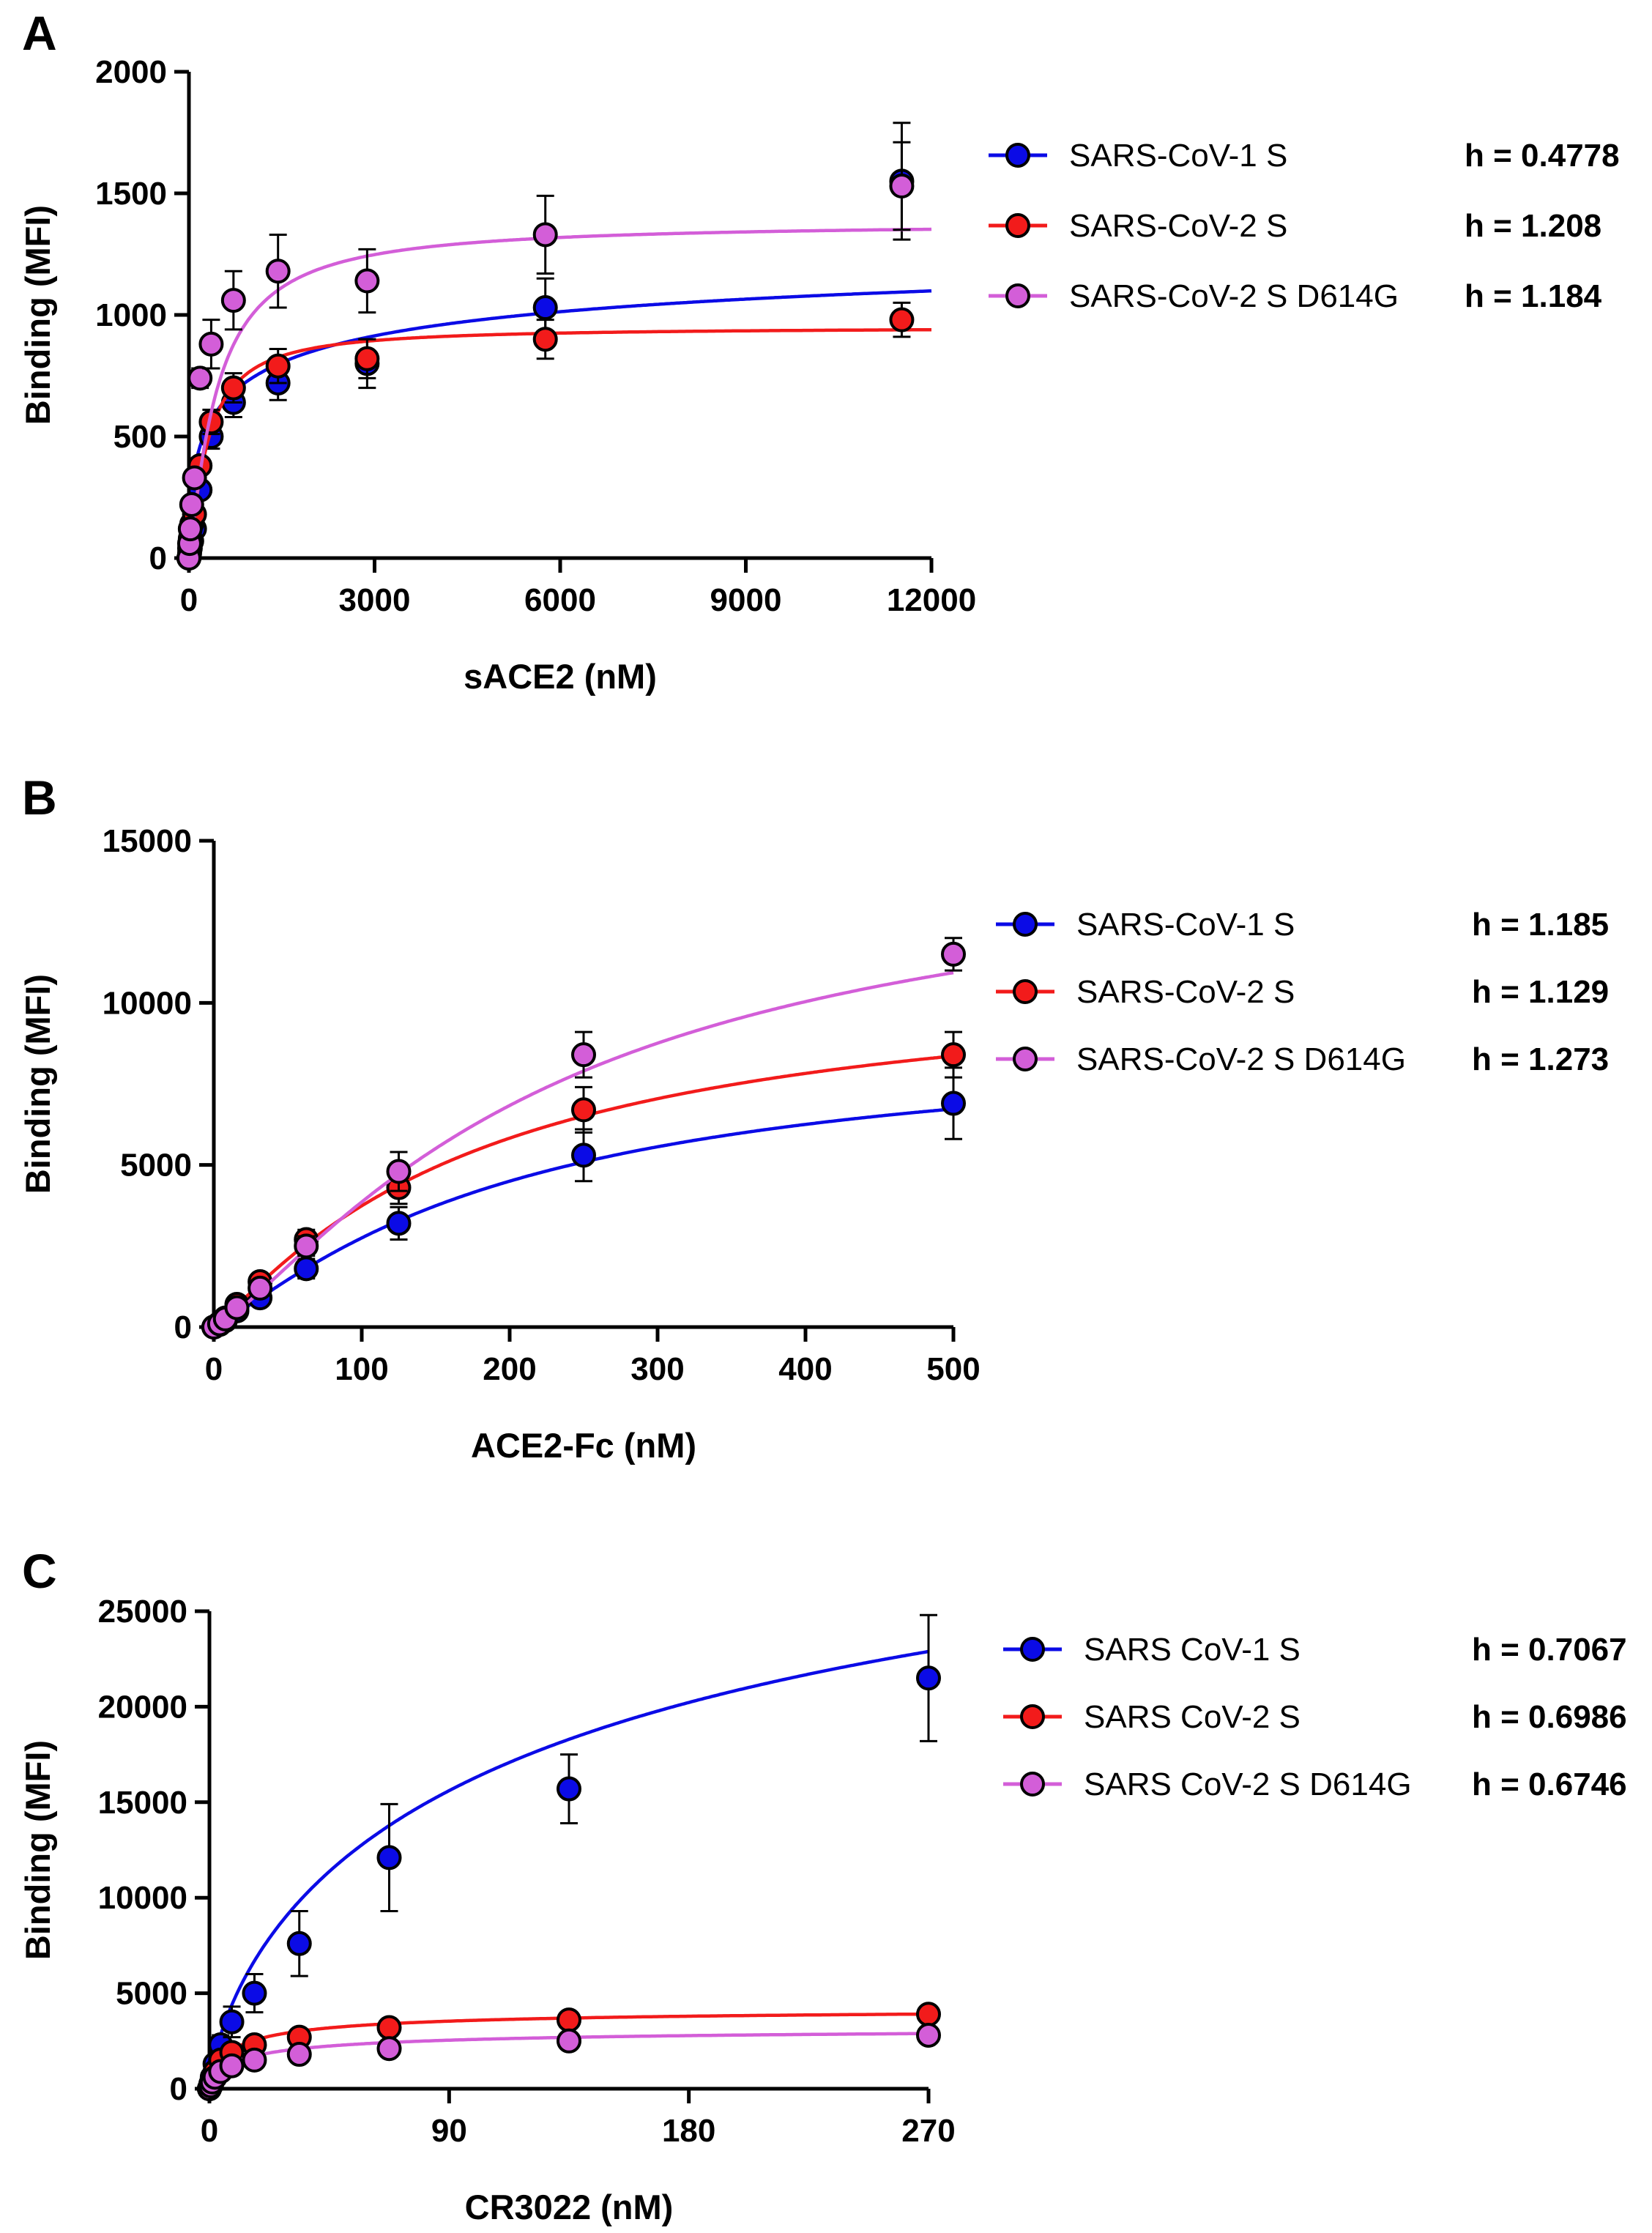 This screenshot has width=1652, height=2233. What do you see at coordinates (1295, 226) in the screenshot?
I see `legend-item: SARS-CoV-2 S h = 1.208` at bounding box center [1295, 226].